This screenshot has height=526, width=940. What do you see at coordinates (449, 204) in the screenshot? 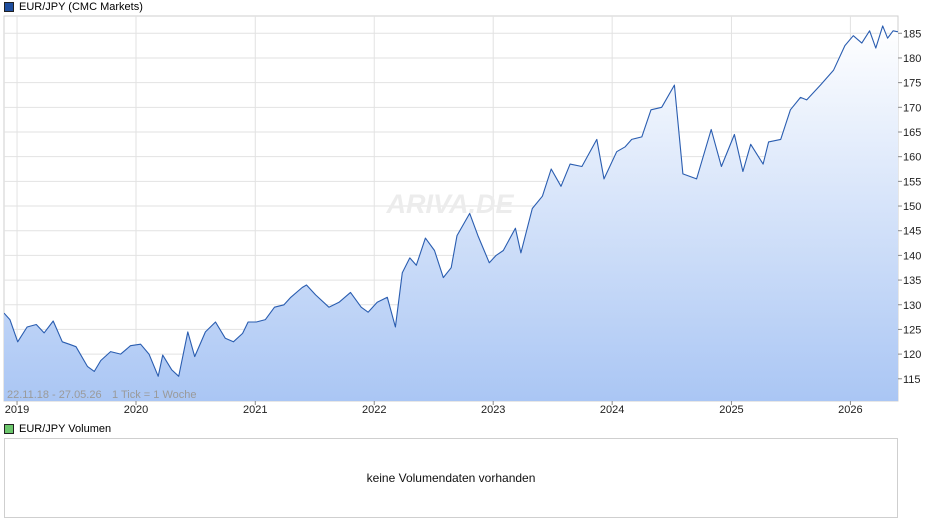
I see `watermark-text: ARIVA.DE` at bounding box center [449, 204].